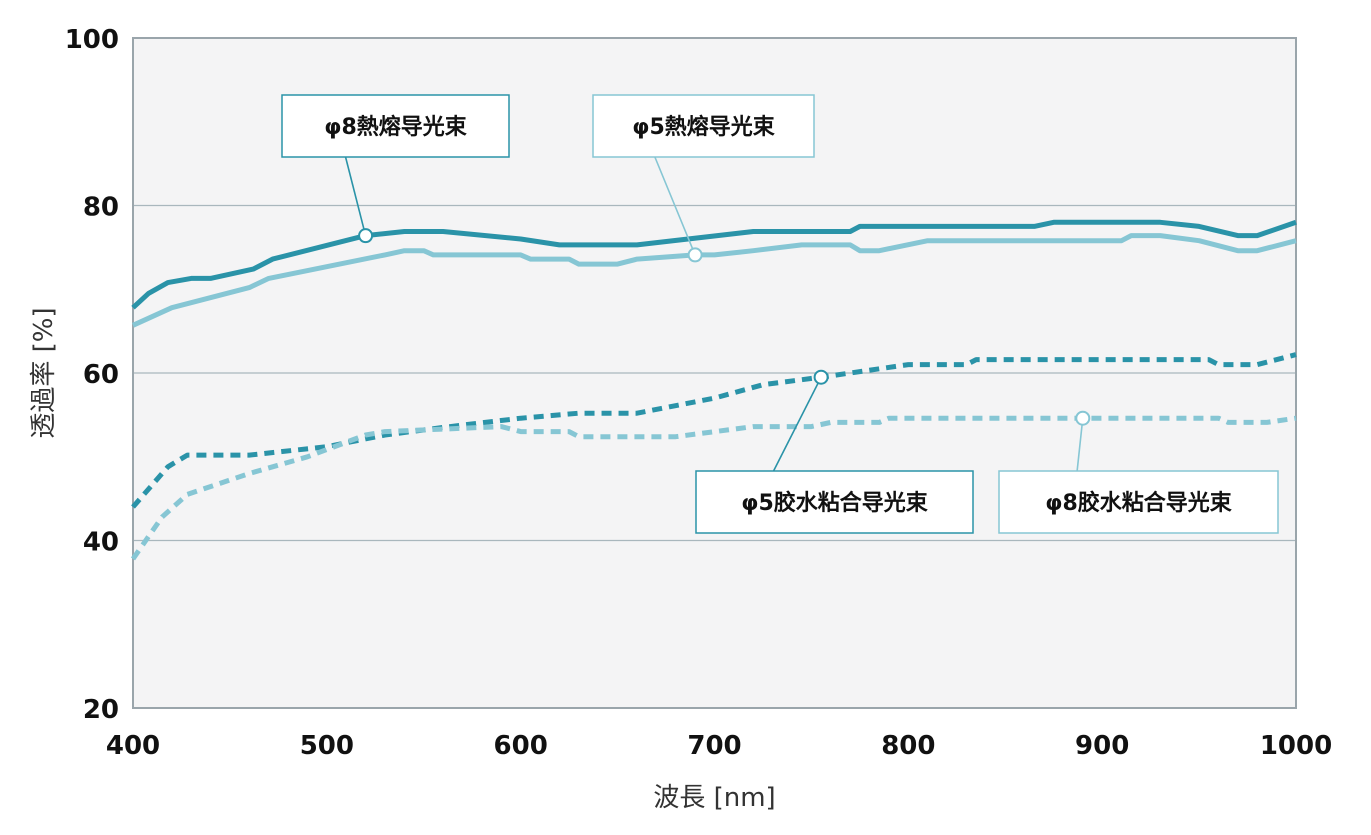 The height and width of the screenshot is (835, 1371). Describe the element at coordinates (908, 746) in the screenshot. I see `x-tick-label: 800` at that location.